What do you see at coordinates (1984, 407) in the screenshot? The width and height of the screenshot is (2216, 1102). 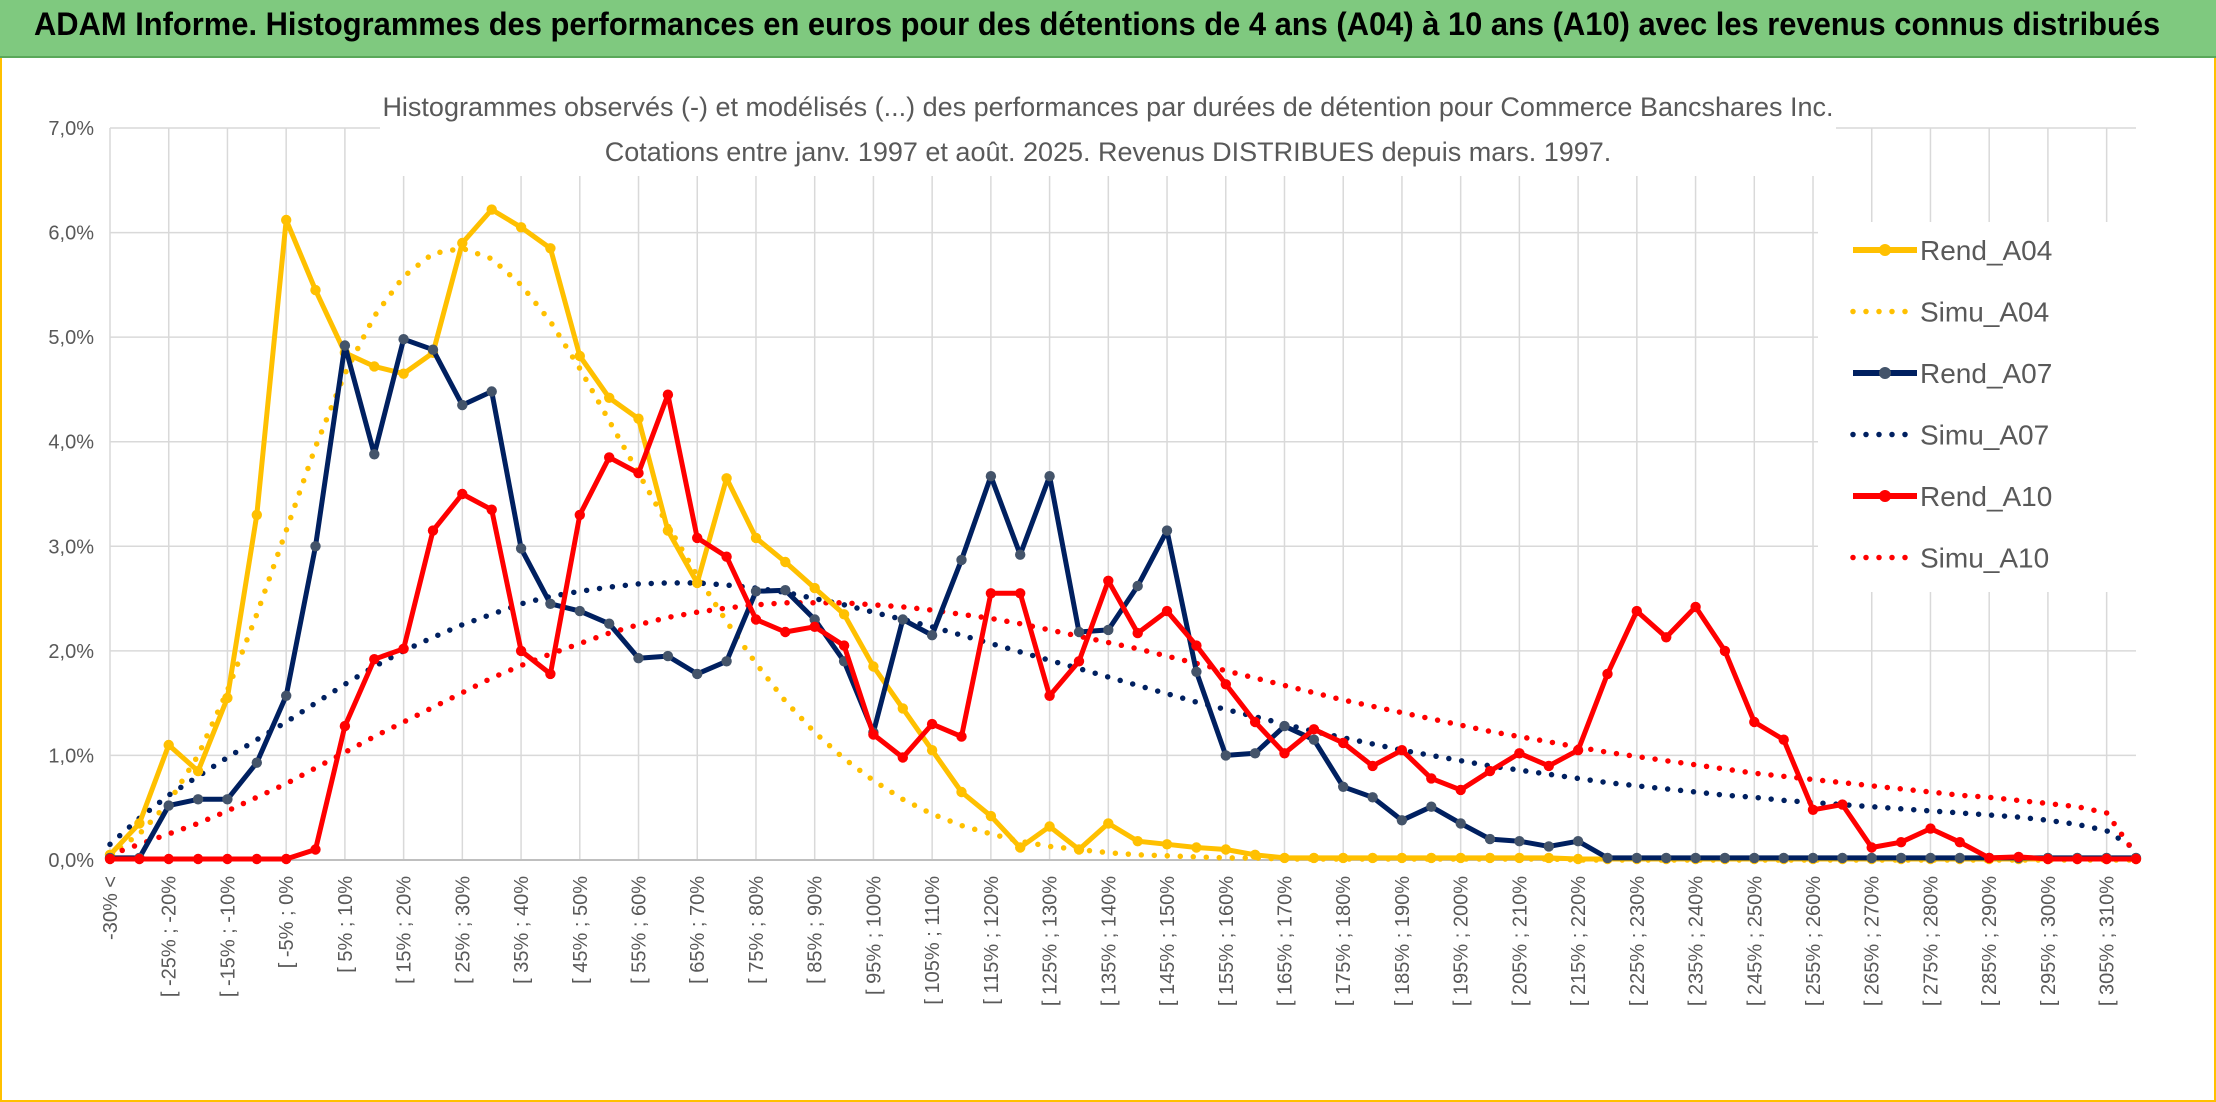 I see `legend-background` at bounding box center [1984, 407].